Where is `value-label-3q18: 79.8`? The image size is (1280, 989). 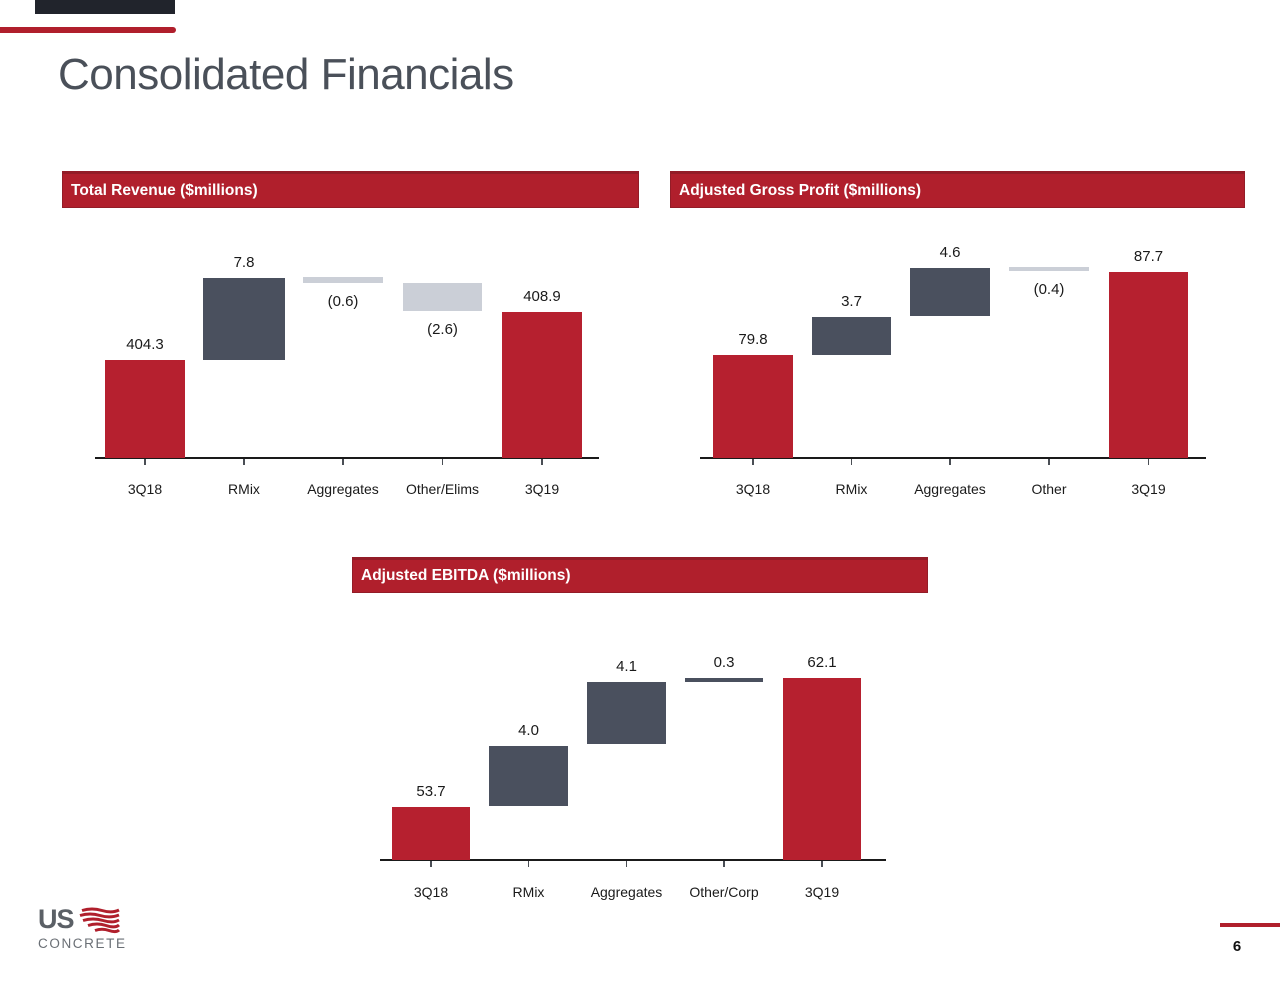
value-label-3q18: 79.8 is located at coordinates (753, 339).